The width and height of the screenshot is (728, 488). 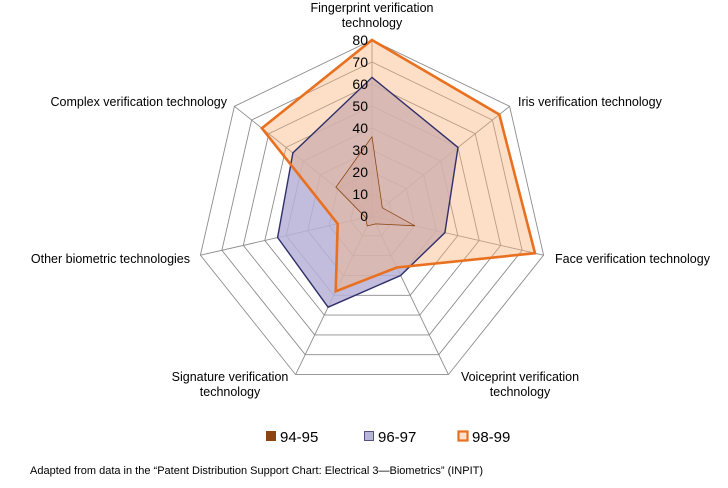 I want to click on radial-tick-labels: 0 10 20 30 40 50 60 70 80, so click(x=360, y=128).